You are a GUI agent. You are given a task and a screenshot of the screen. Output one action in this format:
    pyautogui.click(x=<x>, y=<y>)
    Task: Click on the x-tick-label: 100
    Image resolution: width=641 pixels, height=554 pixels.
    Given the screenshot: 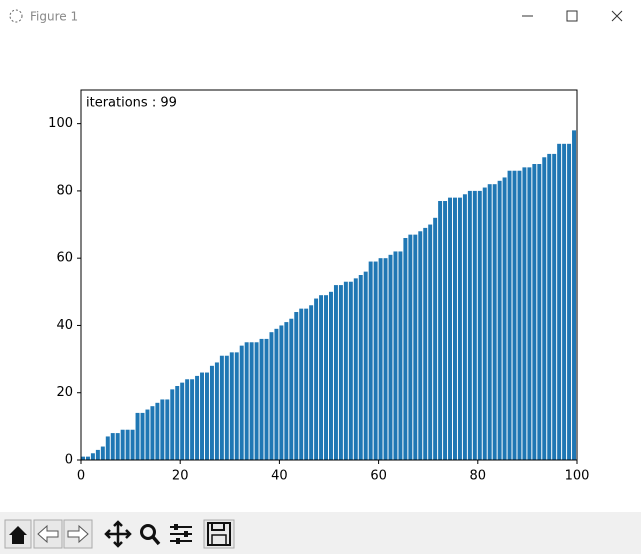 What is the action you would take?
    pyautogui.click(x=577, y=476)
    